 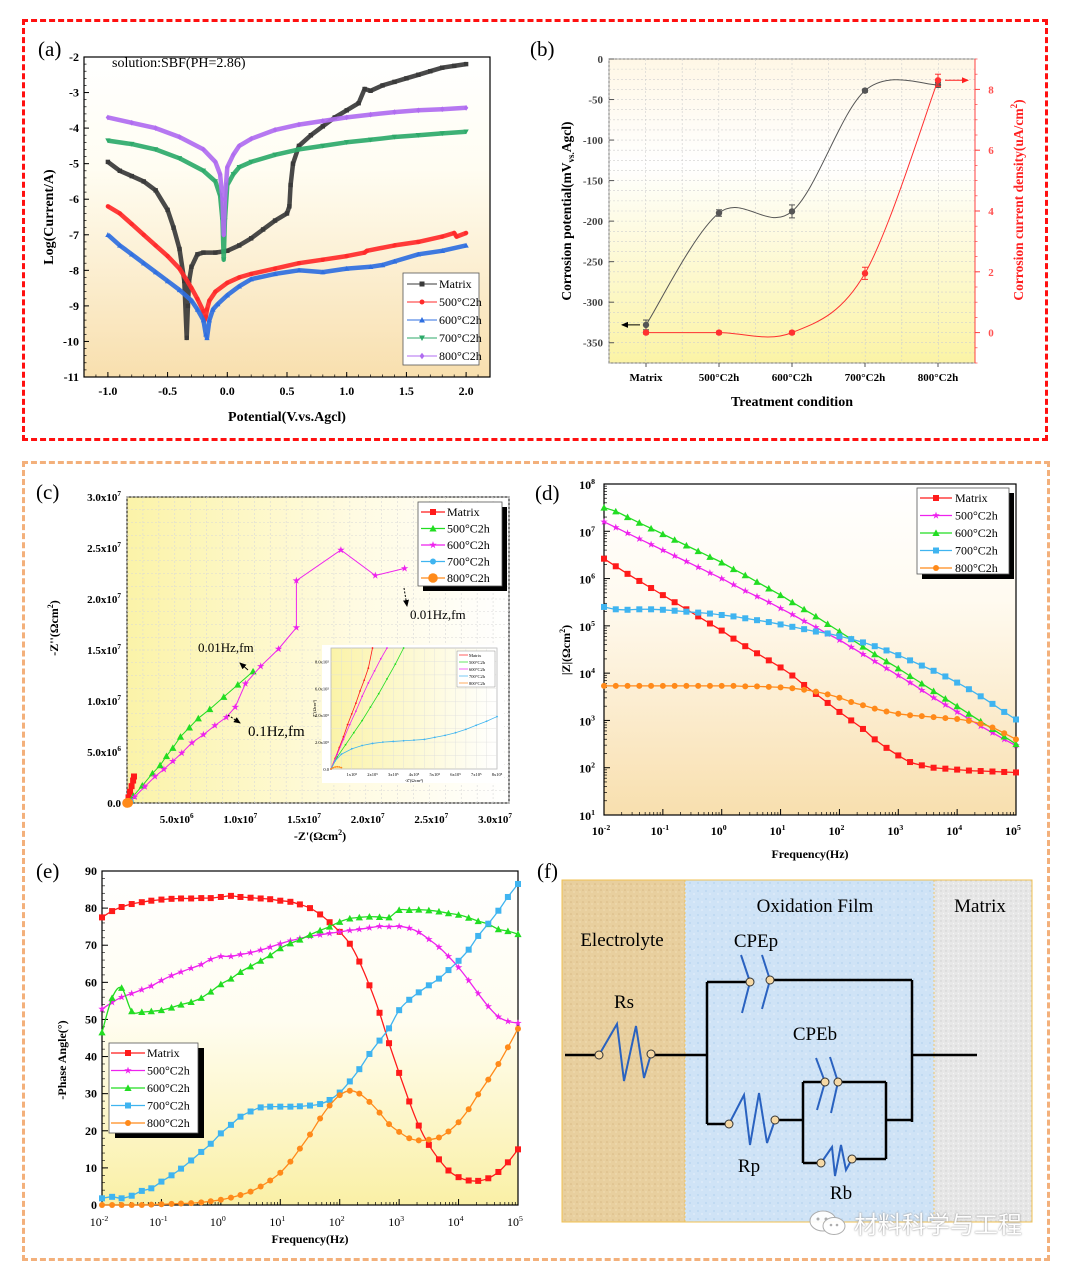 What do you see at coordinates (477, 662) in the screenshot?
I see `inset-legend-label: 500°C2h` at bounding box center [477, 662].